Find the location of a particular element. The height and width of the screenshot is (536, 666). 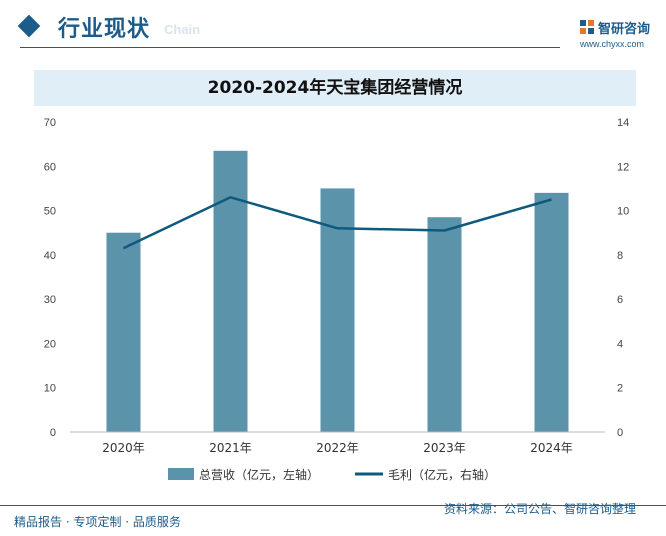

right-axis-tick-label: 14 is located at coordinates (623, 123).